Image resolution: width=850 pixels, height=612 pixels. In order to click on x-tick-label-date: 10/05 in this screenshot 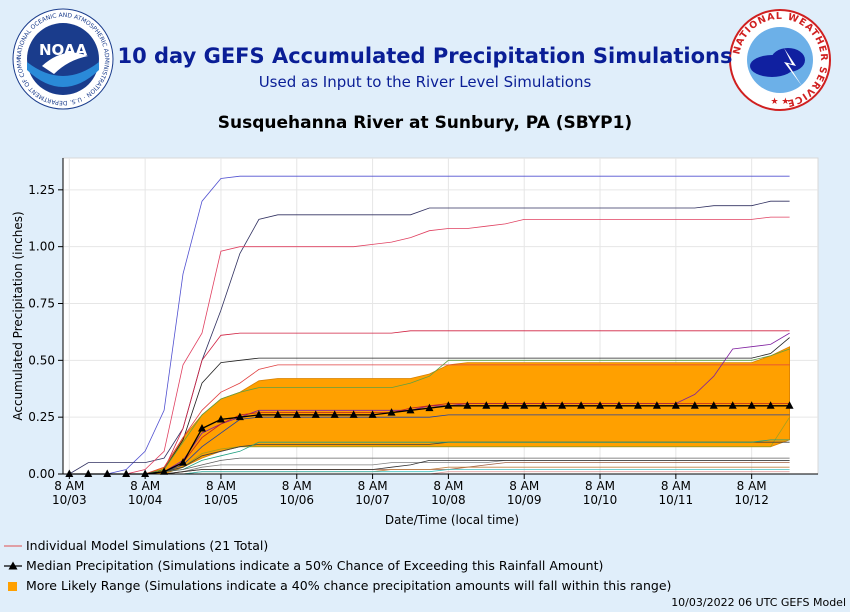, I will do `click(221, 500)`.